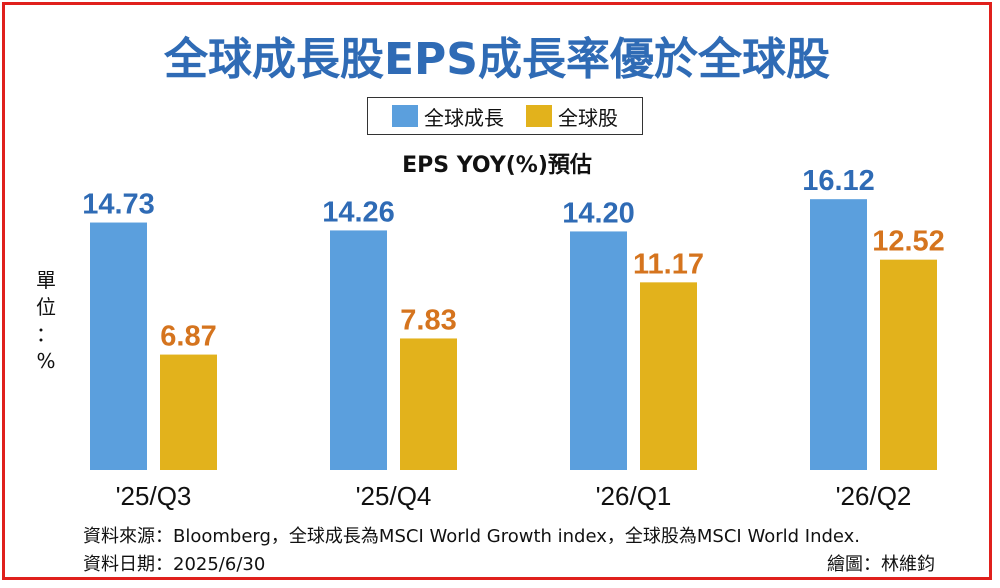 The height and width of the screenshot is (588, 1000). Describe the element at coordinates (118, 205) in the screenshot. I see `data-label-growth-0: 14.73` at that location.